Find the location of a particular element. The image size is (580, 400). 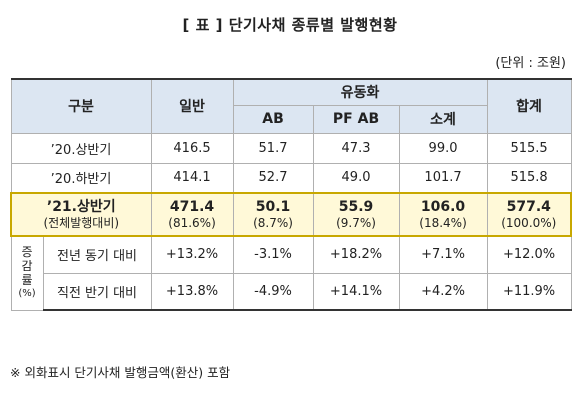

header-liquidity: 유동화 is located at coordinates (360, 92).